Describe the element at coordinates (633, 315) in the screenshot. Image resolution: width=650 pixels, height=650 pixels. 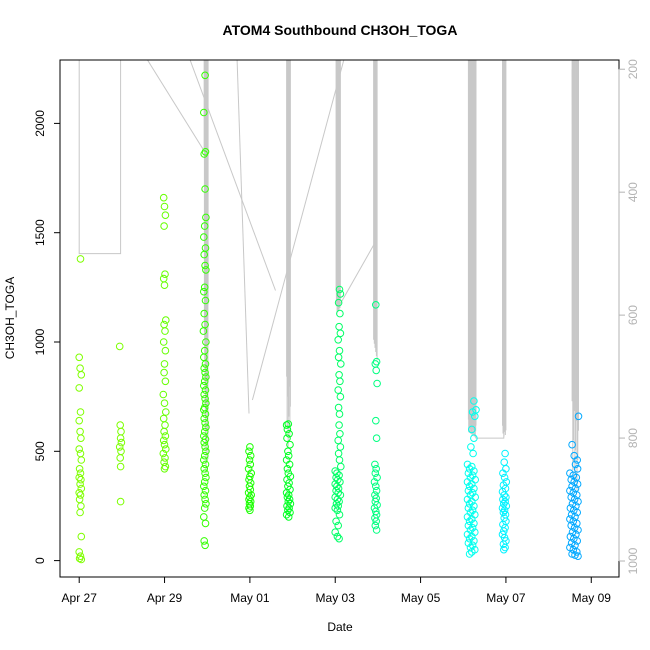
I see `right-tick-label: 600` at that location.